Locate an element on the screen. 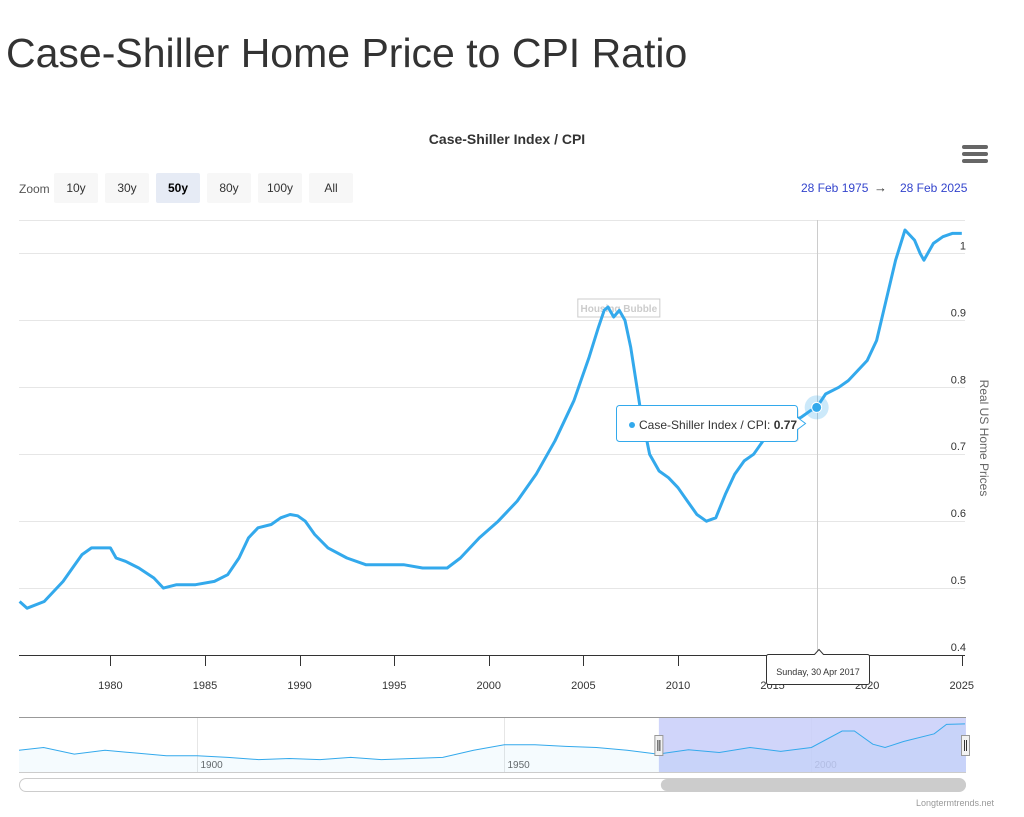 Image resolution: width=1024 pixels, height=817 pixels. scrollbar is located at coordinates (493, 785).